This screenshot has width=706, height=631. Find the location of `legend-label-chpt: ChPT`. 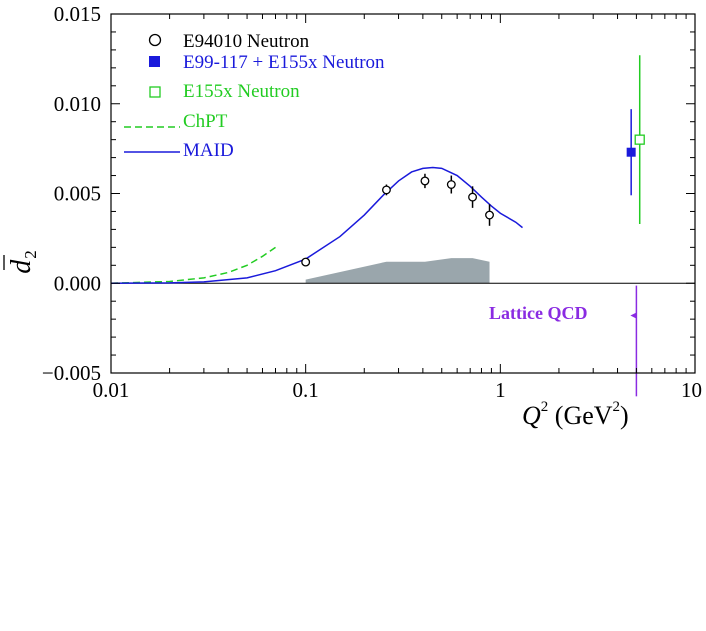

legend-label-chpt: ChPT is located at coordinates (205, 121).